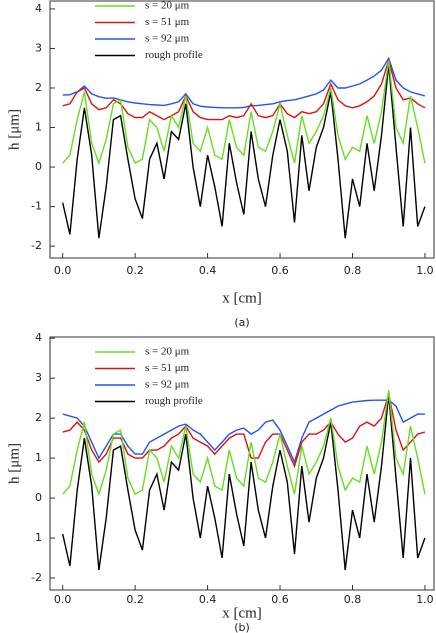  I want to click on y-tick-label: -1, so click(36, 206).